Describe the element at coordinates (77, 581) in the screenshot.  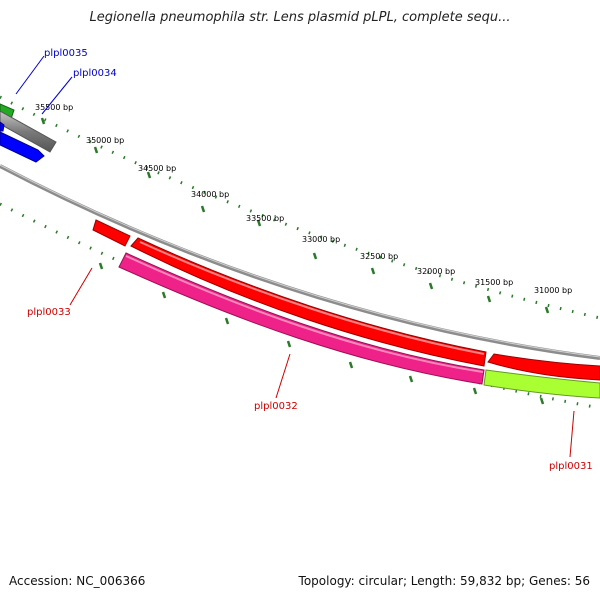
I see `accession-text: Accession: NC_006366` at that location.